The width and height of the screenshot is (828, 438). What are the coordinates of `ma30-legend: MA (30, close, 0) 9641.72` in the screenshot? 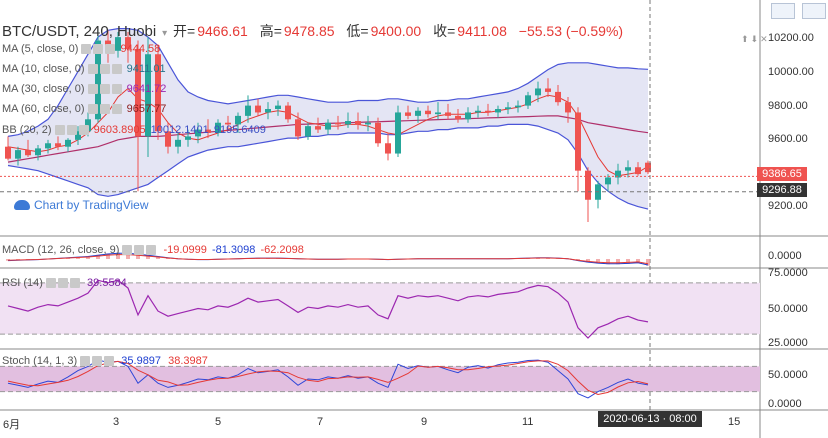 It's located at (84, 89).